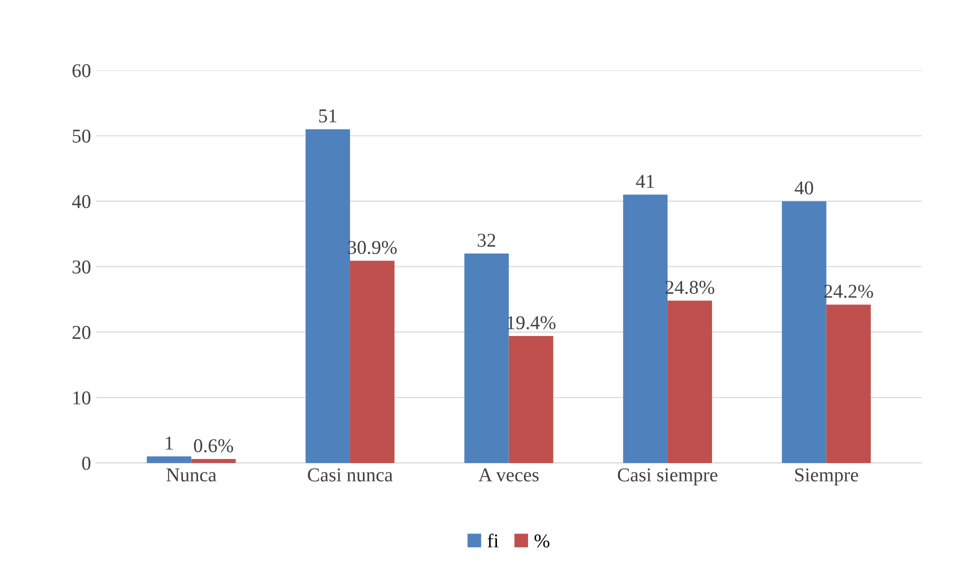 This screenshot has width=960, height=586. Describe the element at coordinates (350, 475) in the screenshot. I see `x-tick-label: Casi nunca` at that location.